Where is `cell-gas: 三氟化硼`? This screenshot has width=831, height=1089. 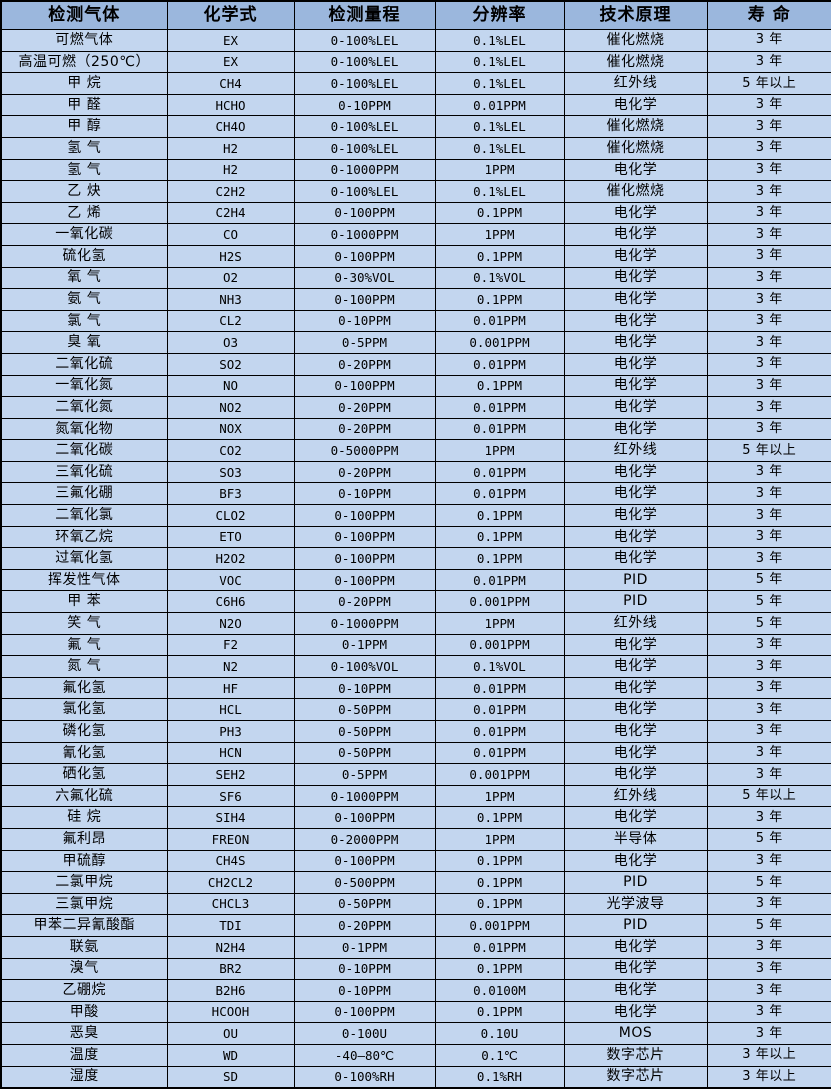 cell-gas: 三氟化硼 is located at coordinates (84, 494).